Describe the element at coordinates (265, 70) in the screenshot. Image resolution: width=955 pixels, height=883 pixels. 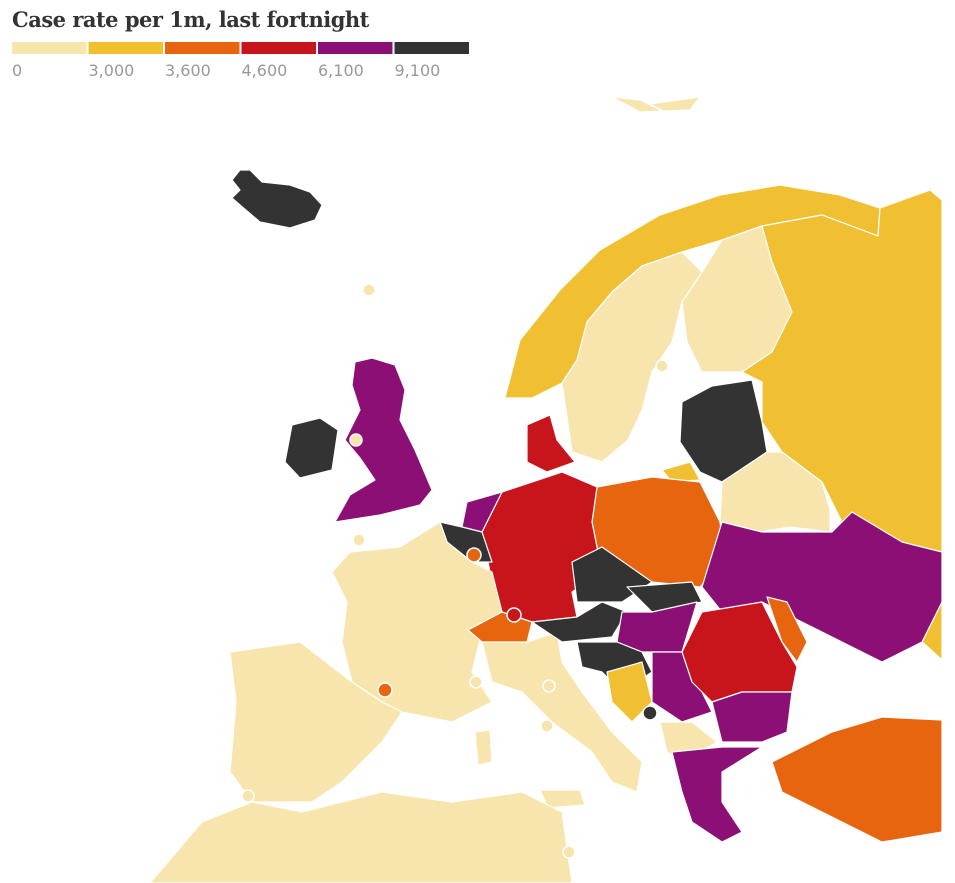
I see `legend-tick-label: 4,600` at that location.